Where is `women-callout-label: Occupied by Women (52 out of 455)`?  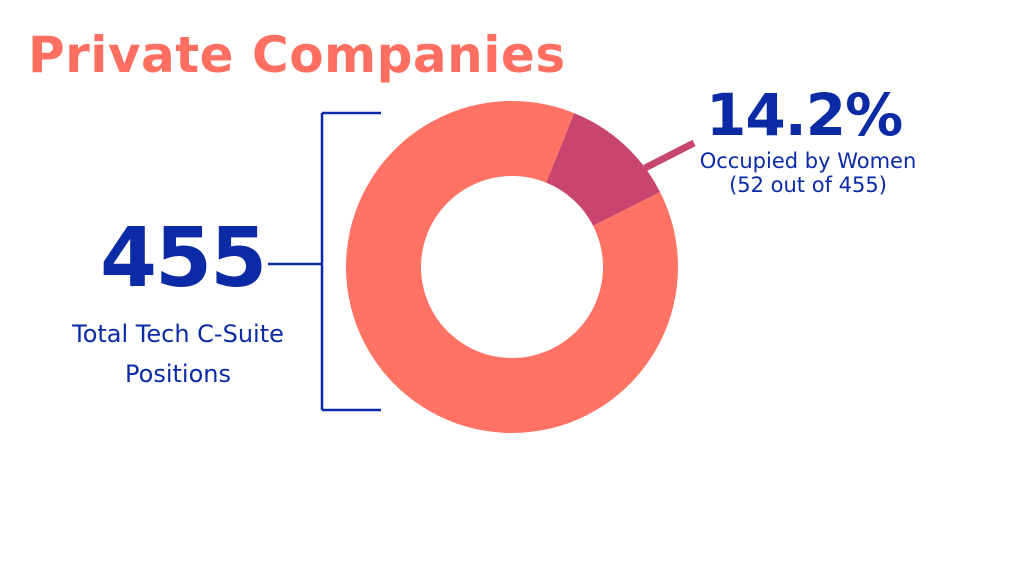
women-callout-label: Occupied by Women (52 out of 455) is located at coordinates (808, 173).